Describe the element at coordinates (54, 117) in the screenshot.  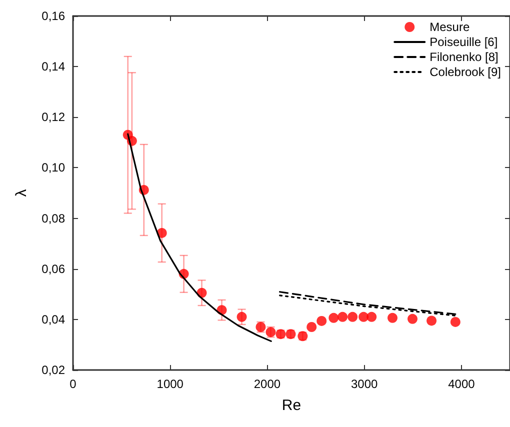
I see `y-tick-label: 0,12` at that location.